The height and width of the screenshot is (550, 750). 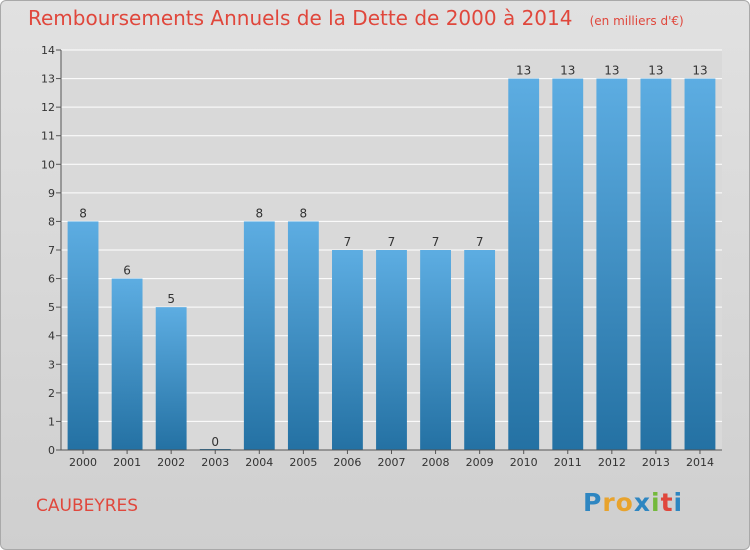 What do you see at coordinates (48, 136) in the screenshot?
I see `y-tick-label: 11` at bounding box center [48, 136].